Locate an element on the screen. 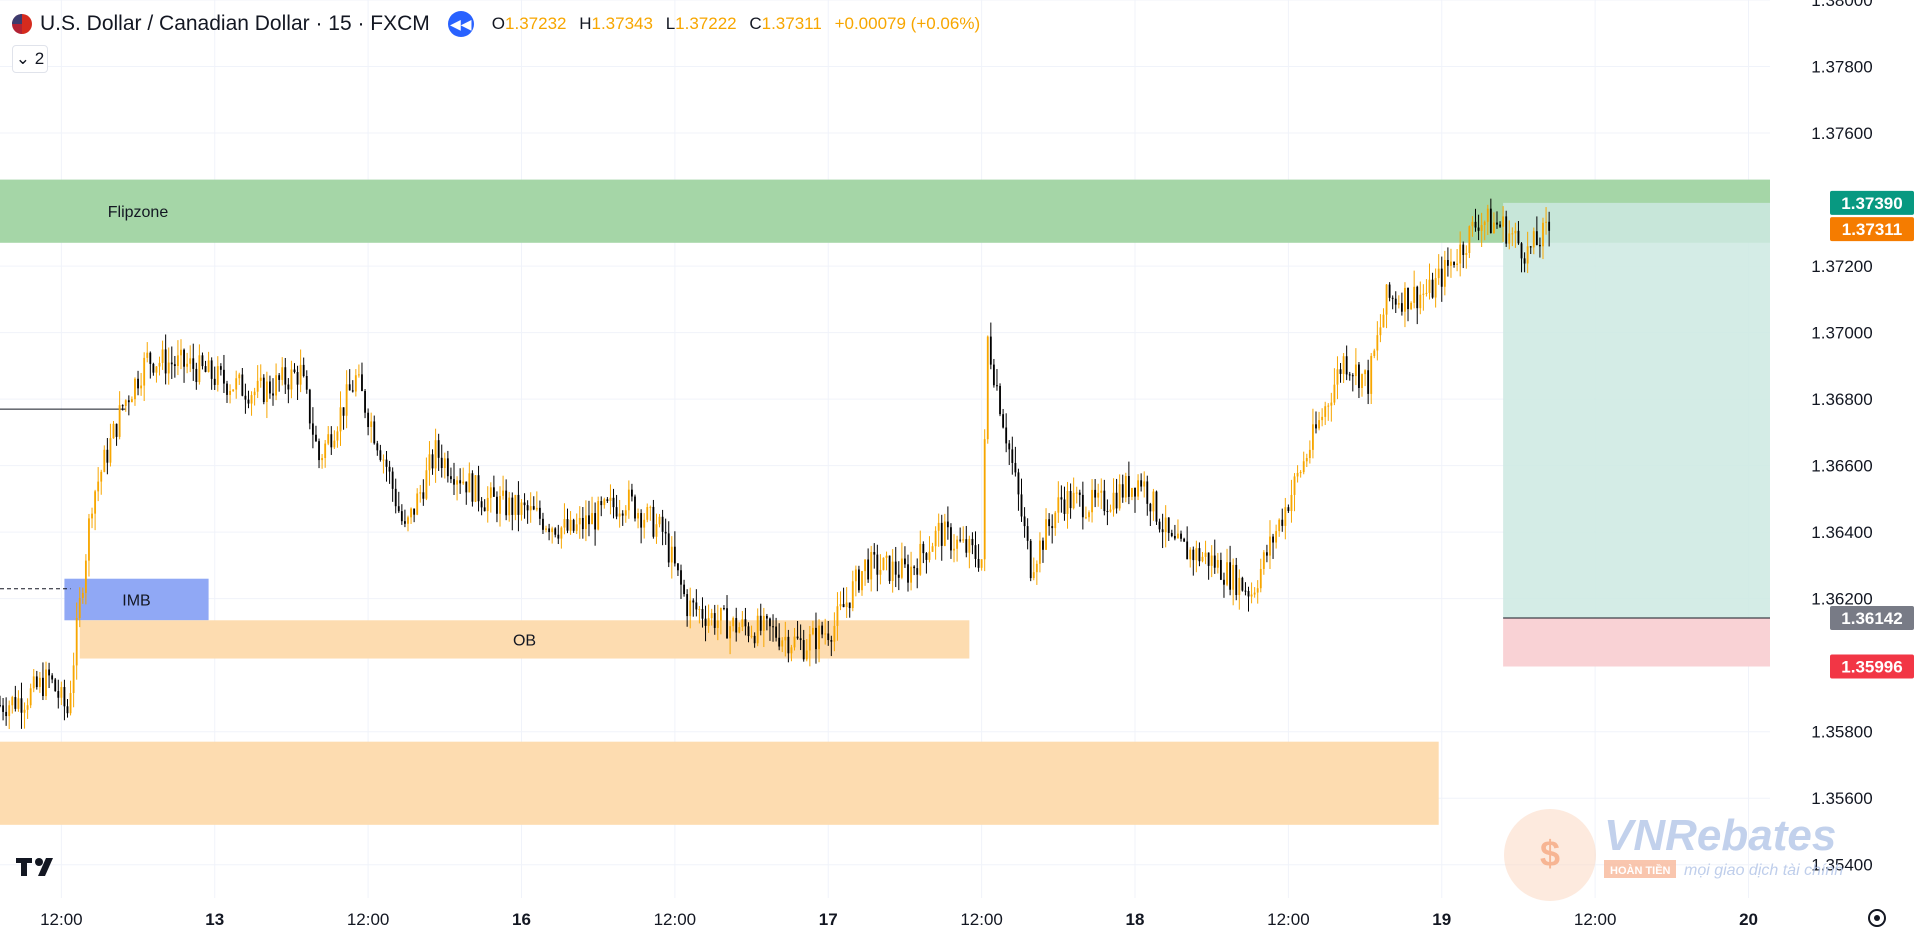 This screenshot has height=938, width=1919. tradingview-logo-icon is located at coordinates (34, 867).